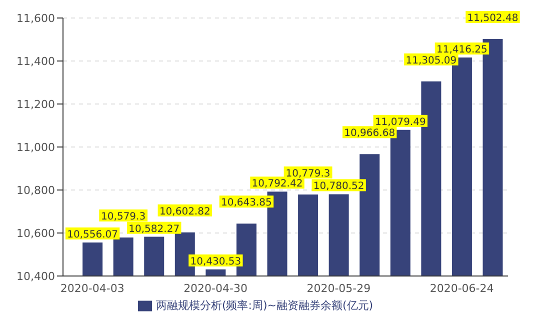 This screenshot has width=554, height=324. I want to click on data-label: 11,079.49, so click(400, 122).